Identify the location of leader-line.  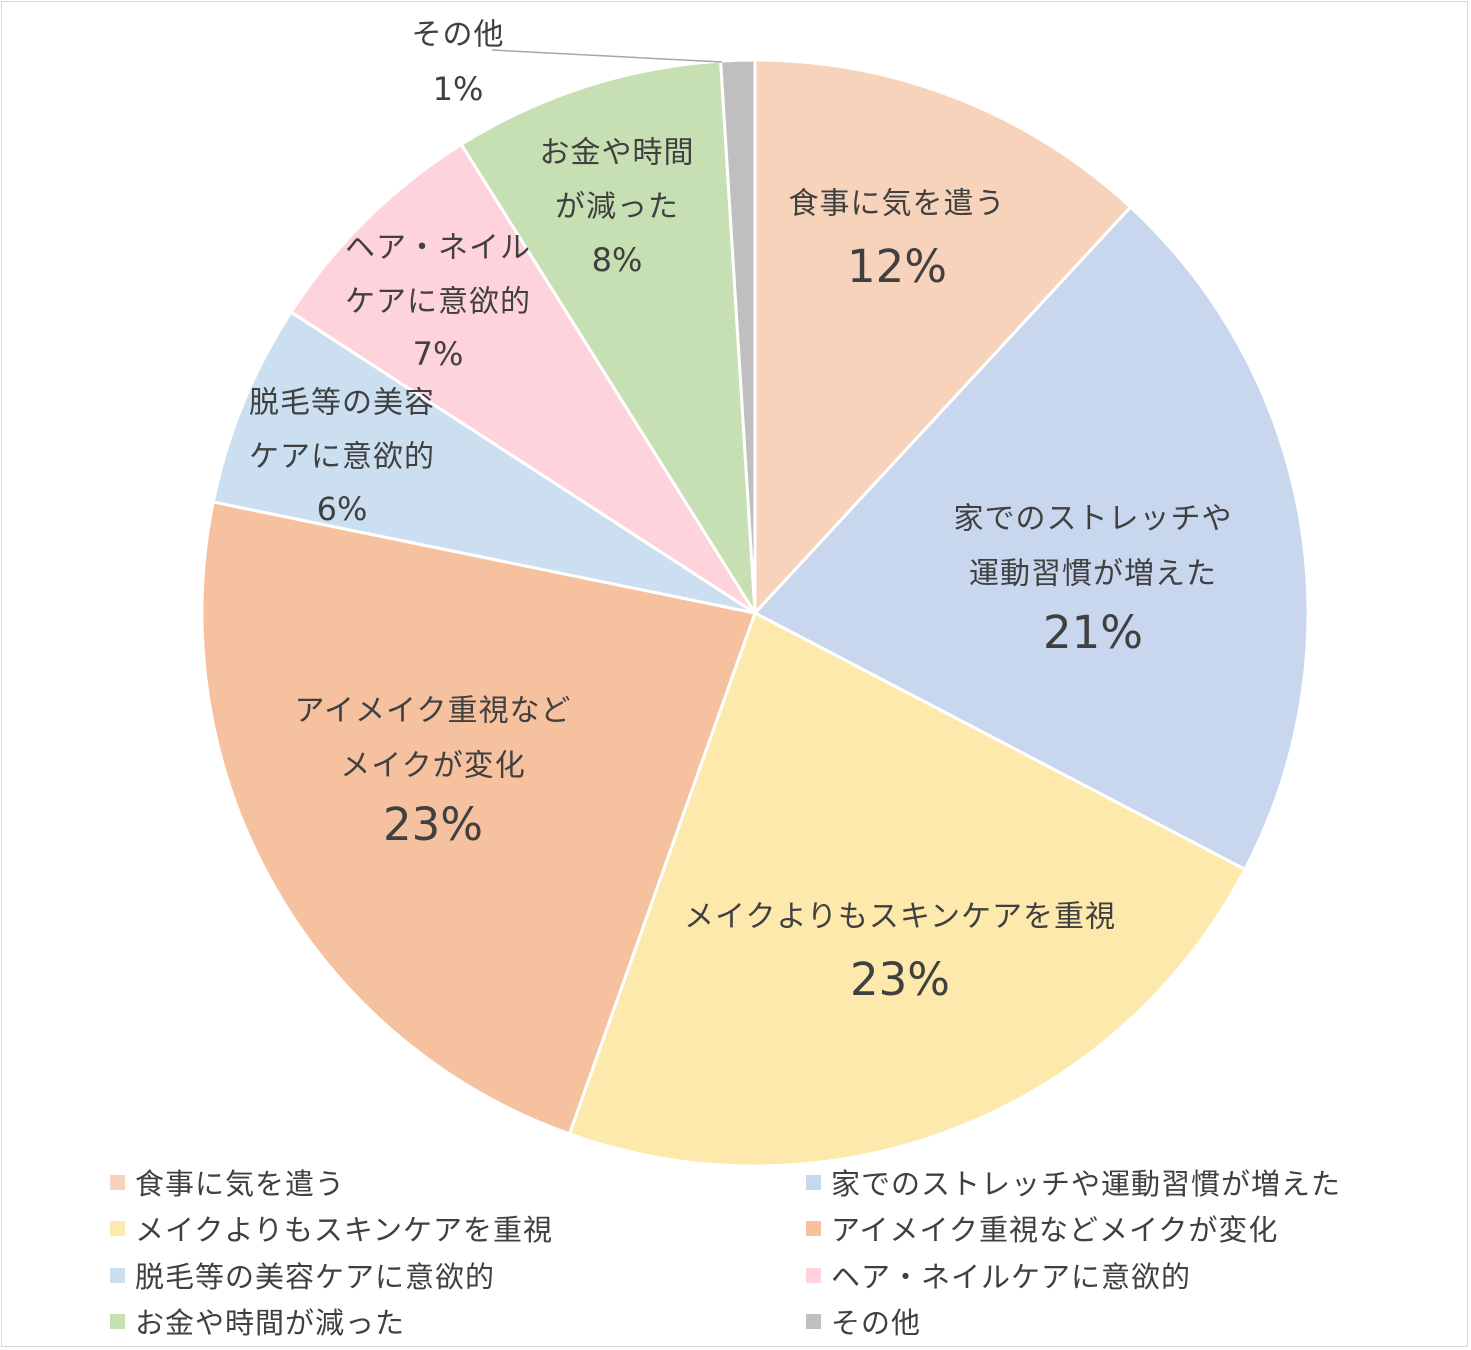
(607, 56).